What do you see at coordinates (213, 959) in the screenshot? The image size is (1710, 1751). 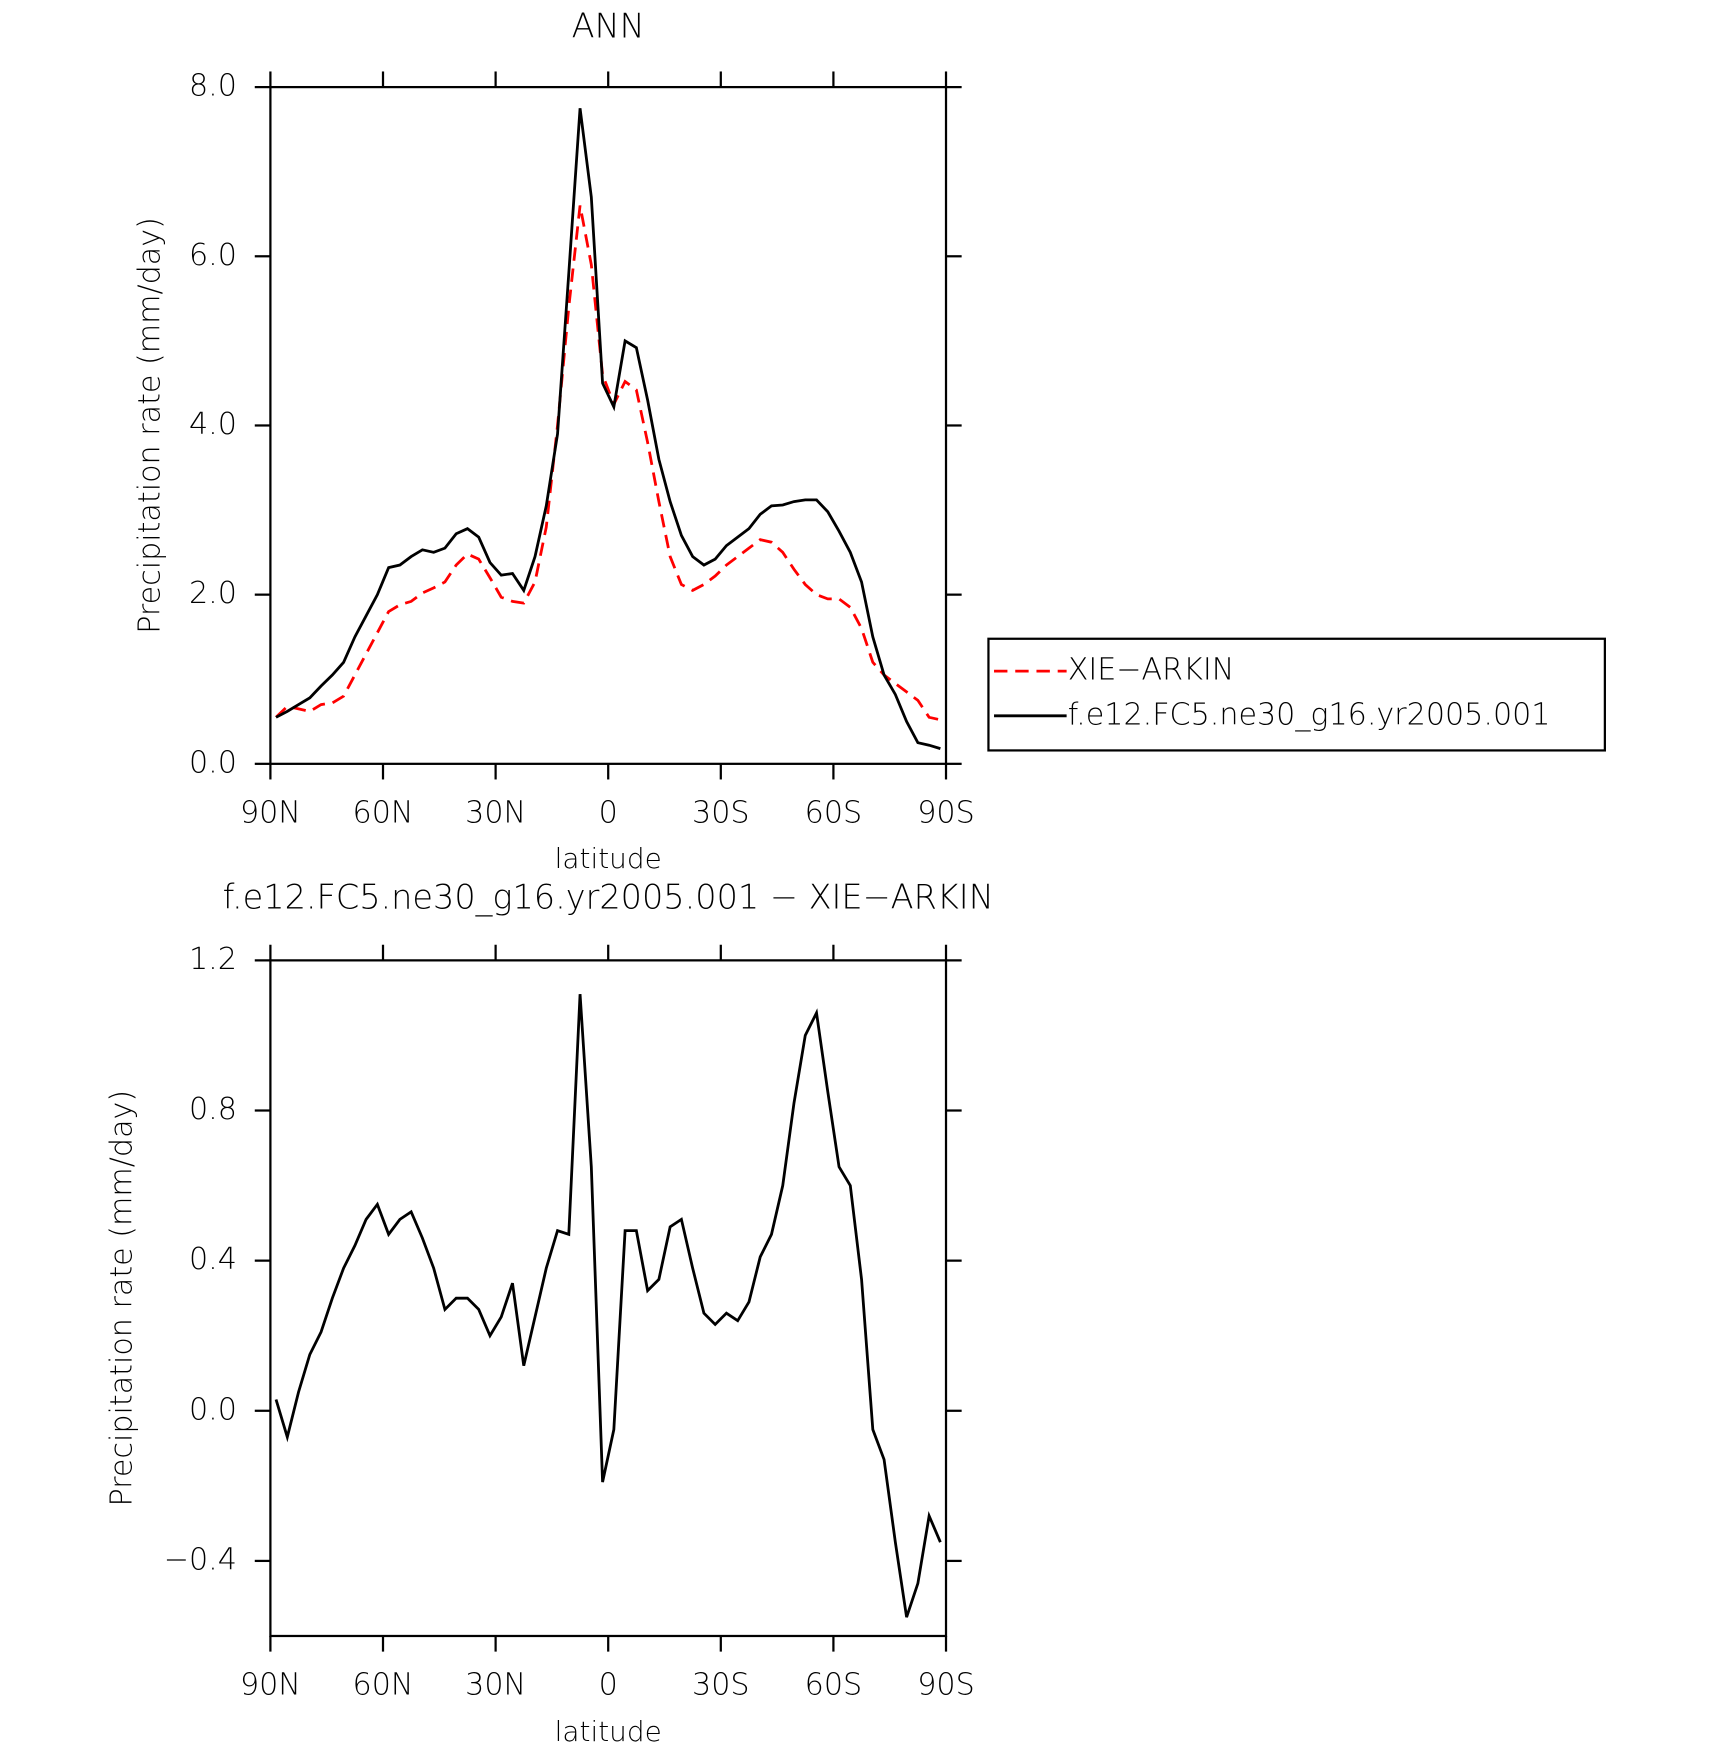 I see `y-tick-label: 1.2` at bounding box center [213, 959].